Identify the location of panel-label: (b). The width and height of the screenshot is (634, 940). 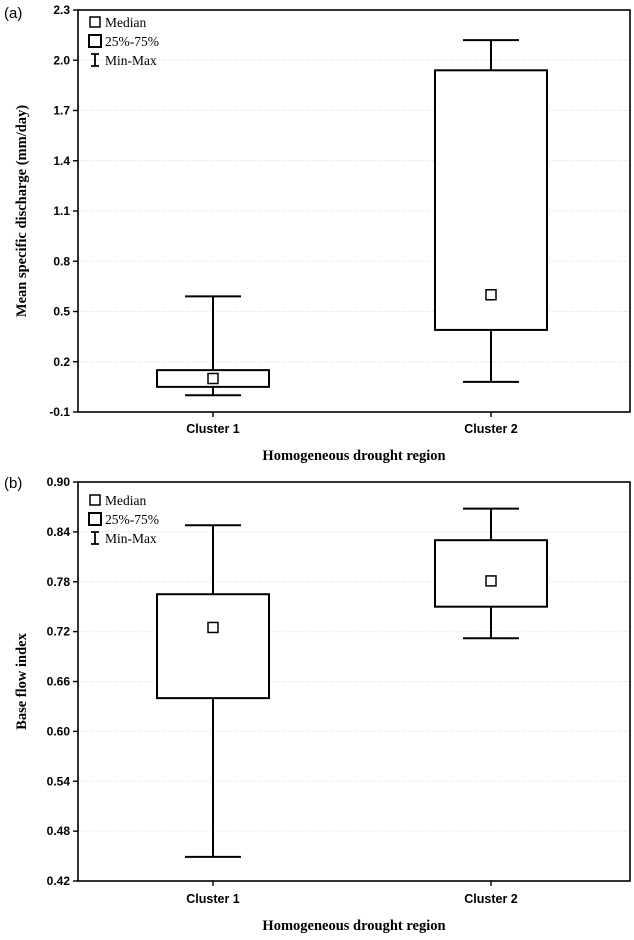
(13, 483).